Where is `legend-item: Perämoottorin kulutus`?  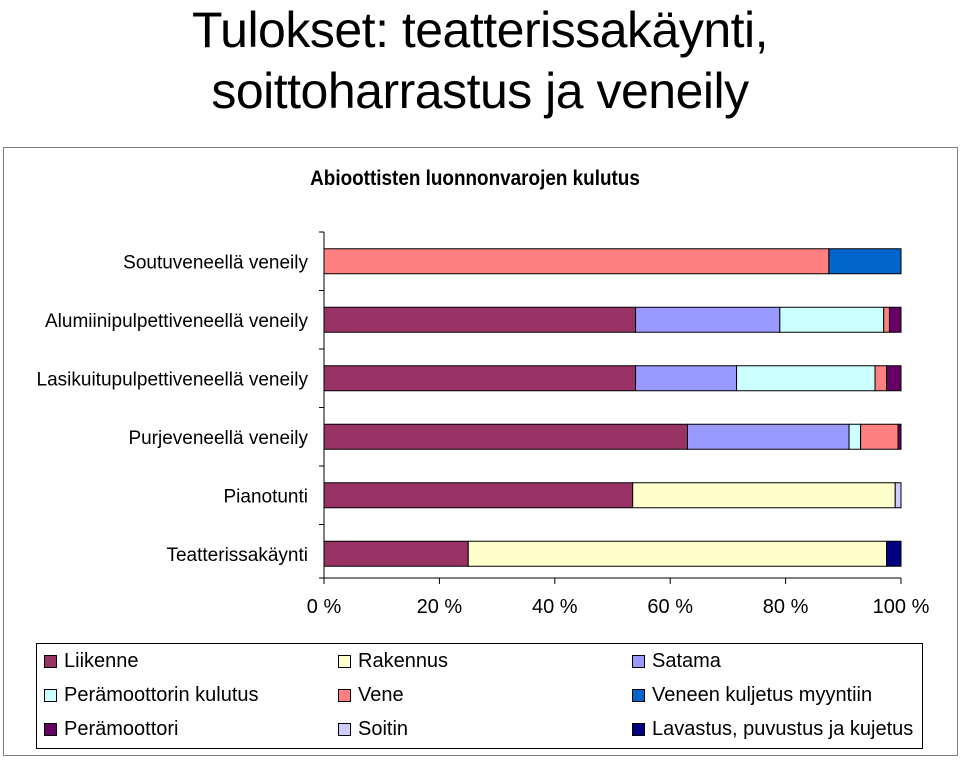 legend-item: Perämoottorin kulutus is located at coordinates (151, 695).